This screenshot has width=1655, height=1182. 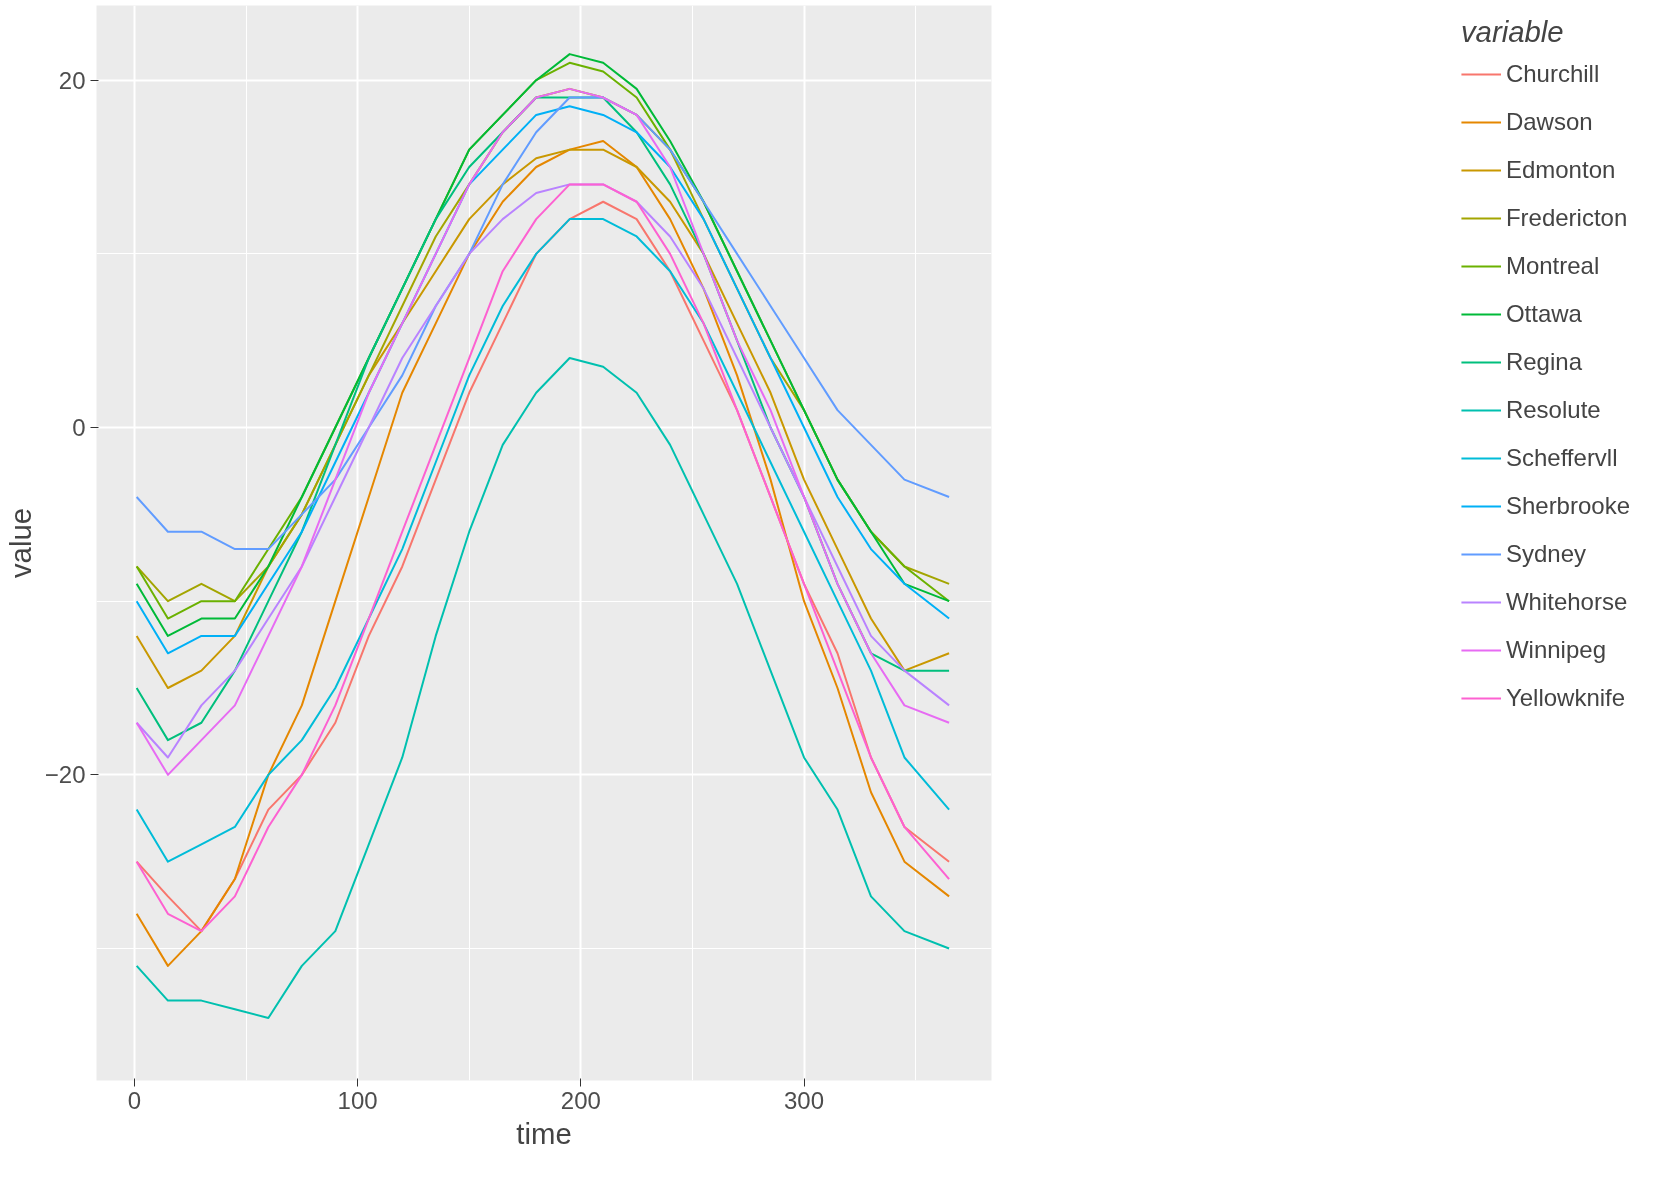 I want to click on legend-title: variable, so click(x=1512, y=32).